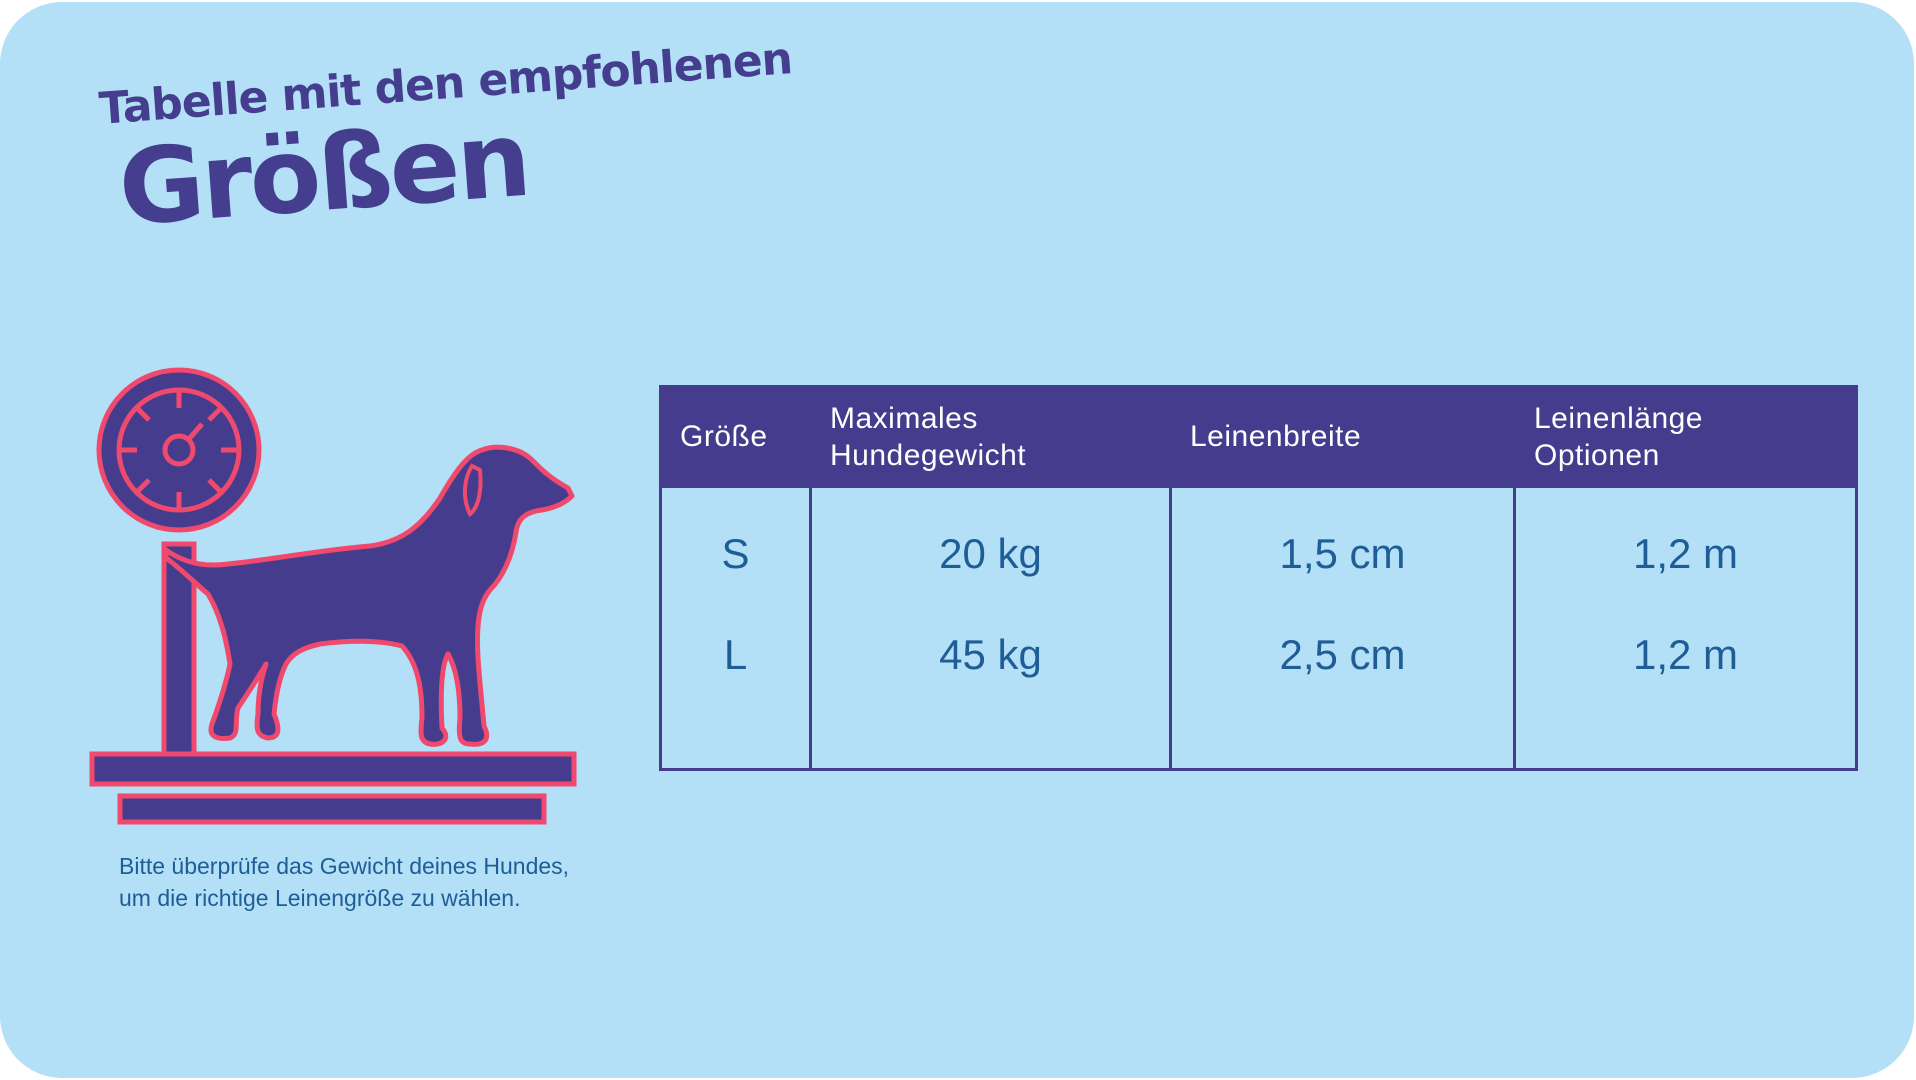  I want to click on dog-ear, so click(473, 490).